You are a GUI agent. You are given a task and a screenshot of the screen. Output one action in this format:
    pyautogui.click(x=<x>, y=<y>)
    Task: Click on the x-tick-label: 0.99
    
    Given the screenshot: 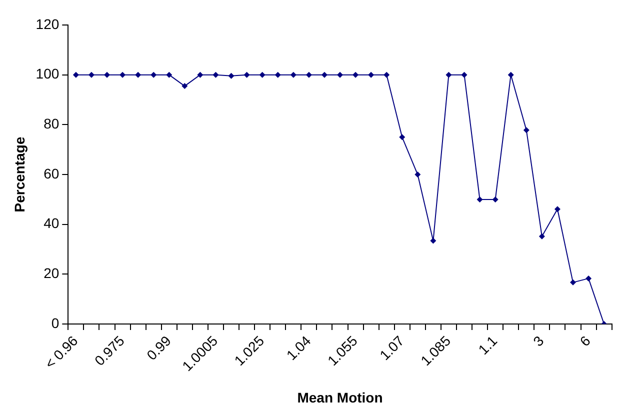 What is the action you would take?
    pyautogui.click(x=158, y=348)
    